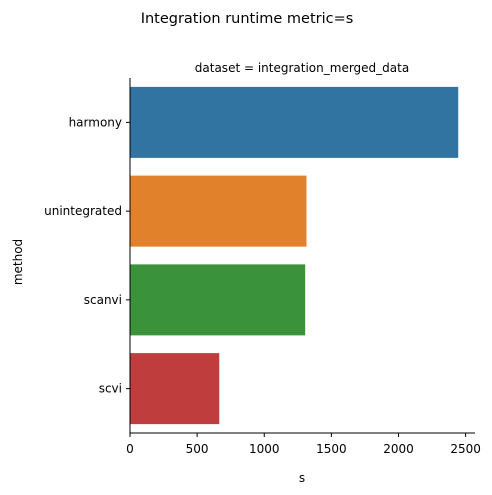 The width and height of the screenshot is (492, 495). I want to click on bar-scanvi, so click(218, 300).